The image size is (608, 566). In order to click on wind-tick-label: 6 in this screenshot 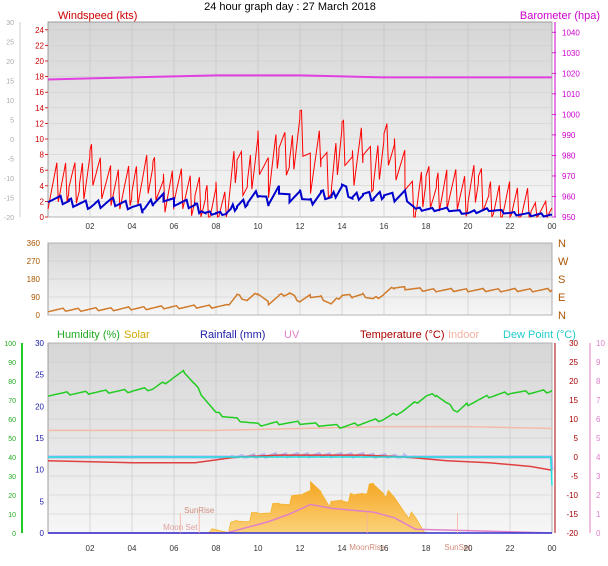, I will do `click(42, 170)`.